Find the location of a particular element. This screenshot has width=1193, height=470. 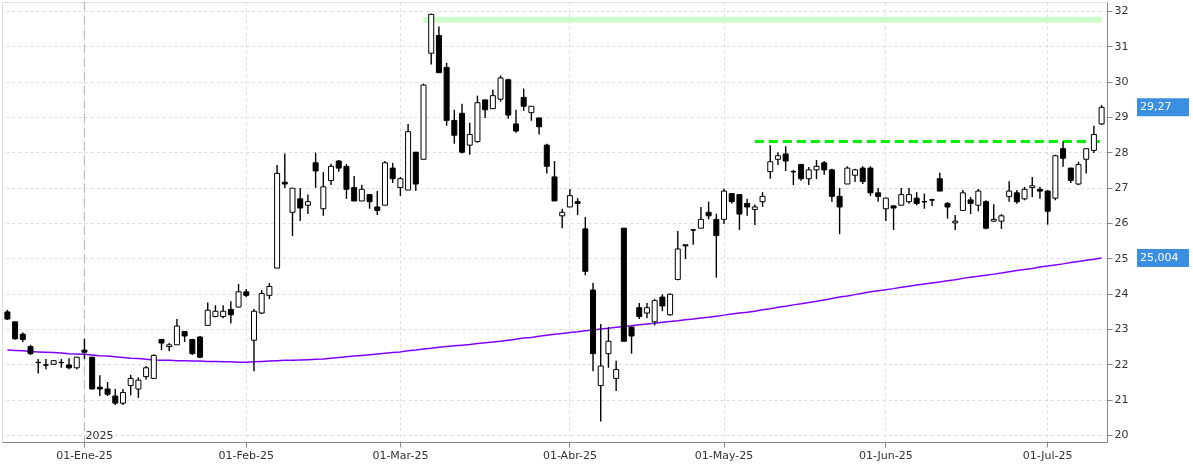

y-tick-label: 20 is located at coordinates (1121, 435).